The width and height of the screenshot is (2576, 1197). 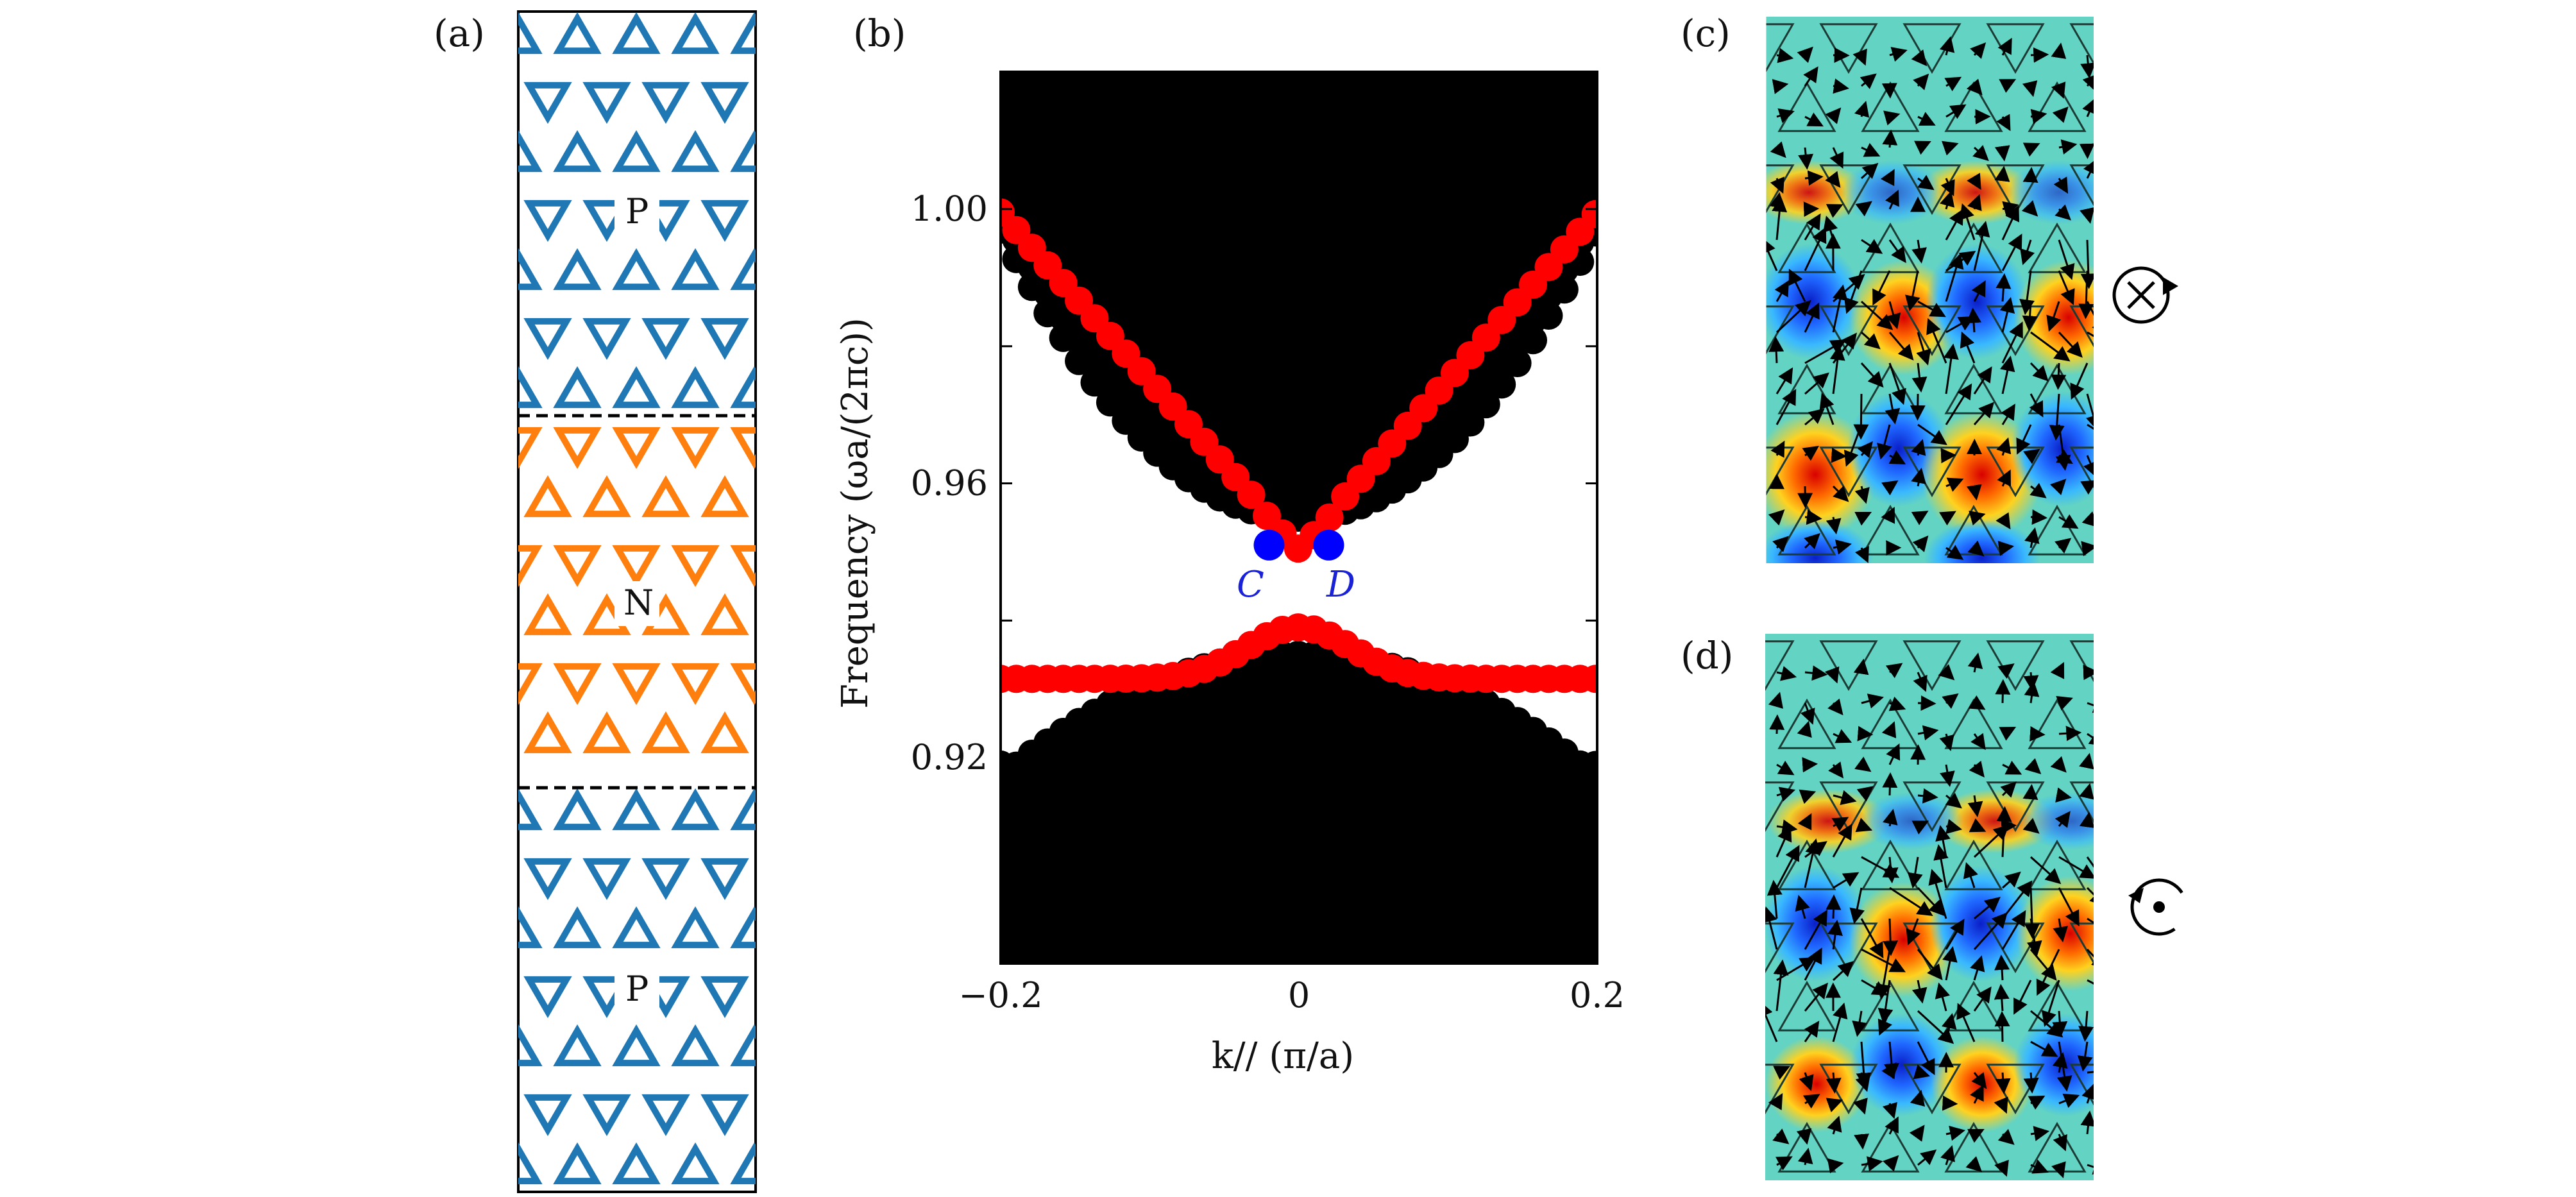 What do you see at coordinates (636, 211) in the screenshot?
I see `region-label-top-p: P` at bounding box center [636, 211].